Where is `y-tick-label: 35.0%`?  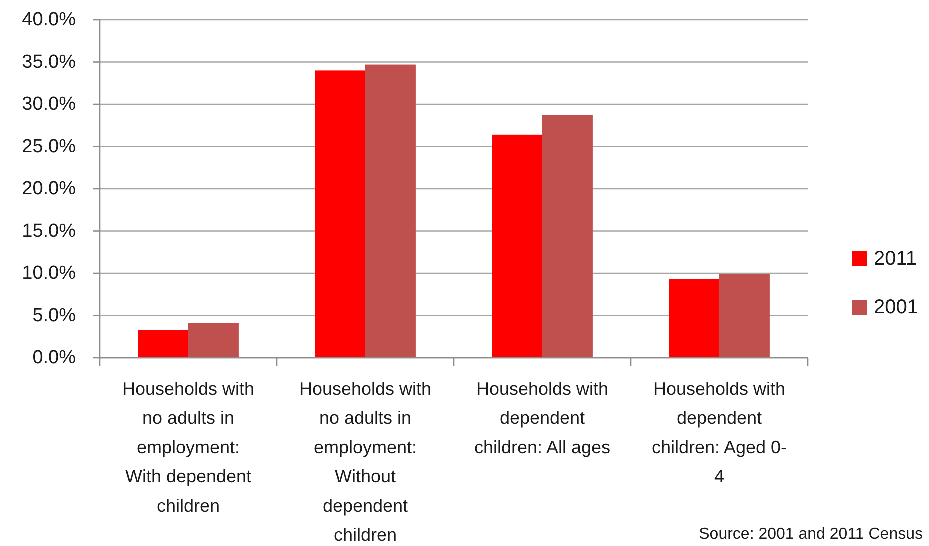
y-tick-label: 35.0% is located at coordinates (49, 62).